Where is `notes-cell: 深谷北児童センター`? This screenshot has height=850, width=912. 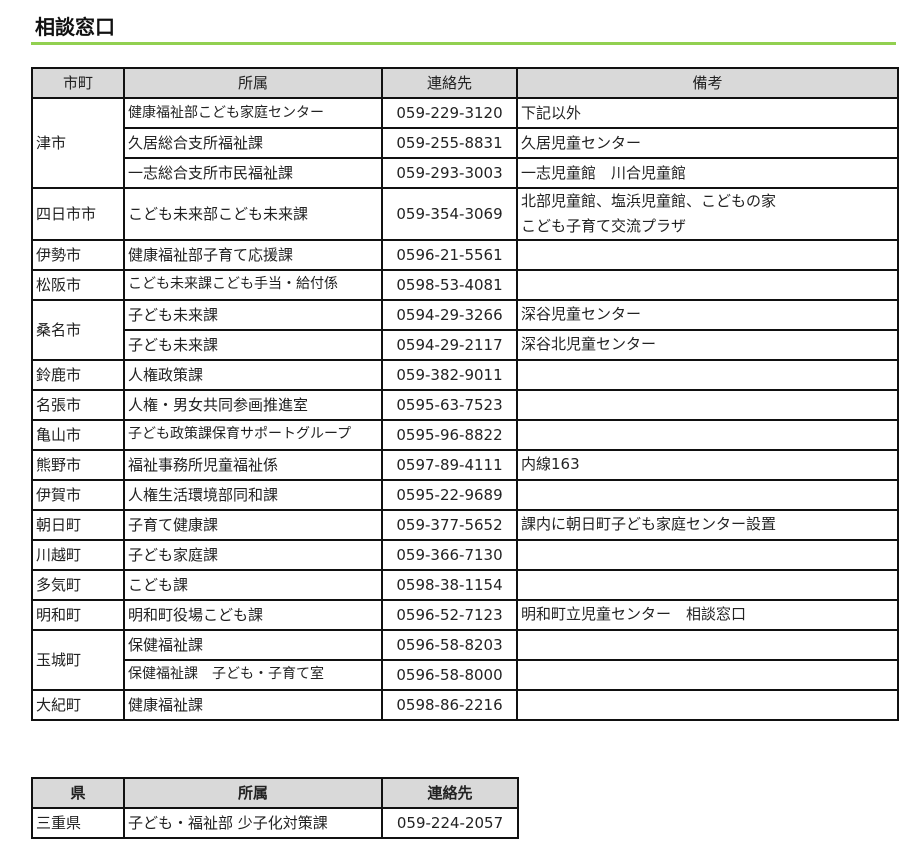
notes-cell: 深谷北児童センター is located at coordinates (707, 344).